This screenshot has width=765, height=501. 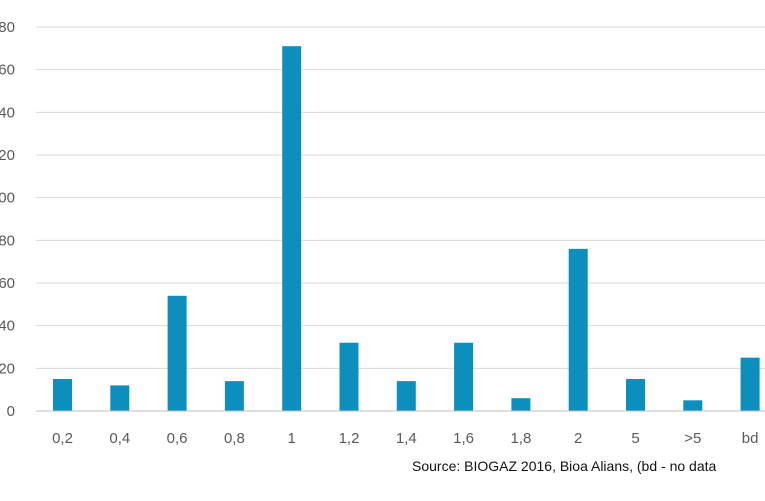 I want to click on x-tick-label: 1,8, so click(x=520, y=438).